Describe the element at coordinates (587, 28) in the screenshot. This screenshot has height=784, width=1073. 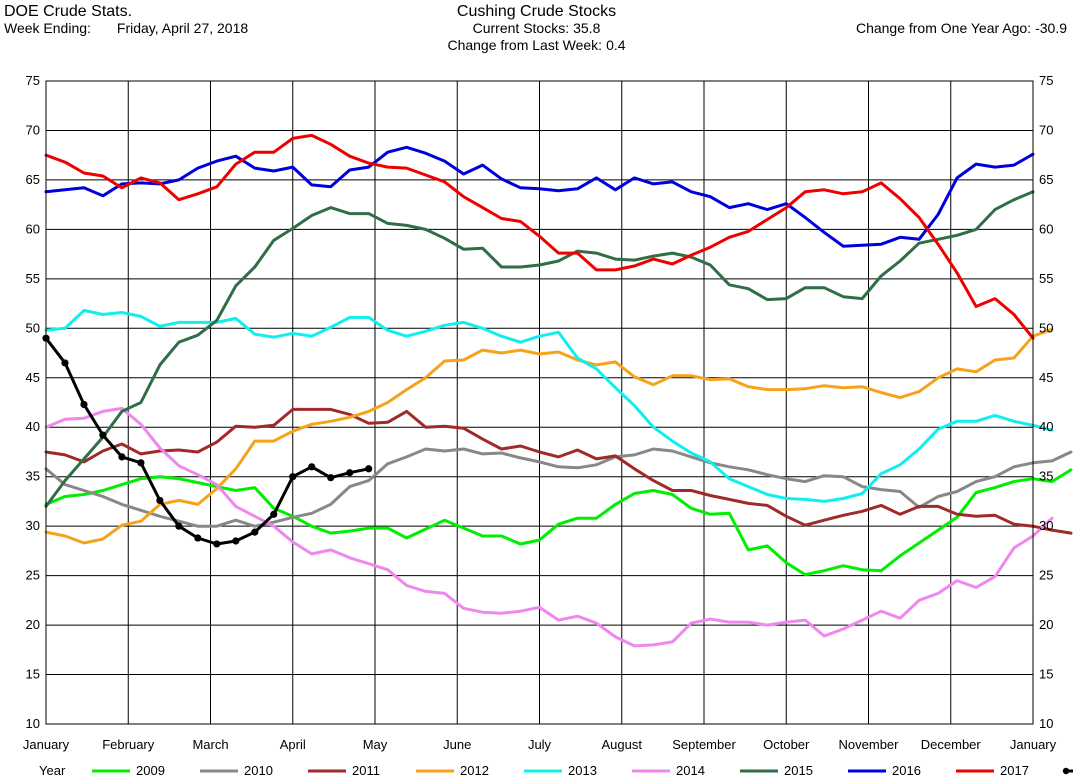
I see `current-stocks-value: 35.8` at that location.